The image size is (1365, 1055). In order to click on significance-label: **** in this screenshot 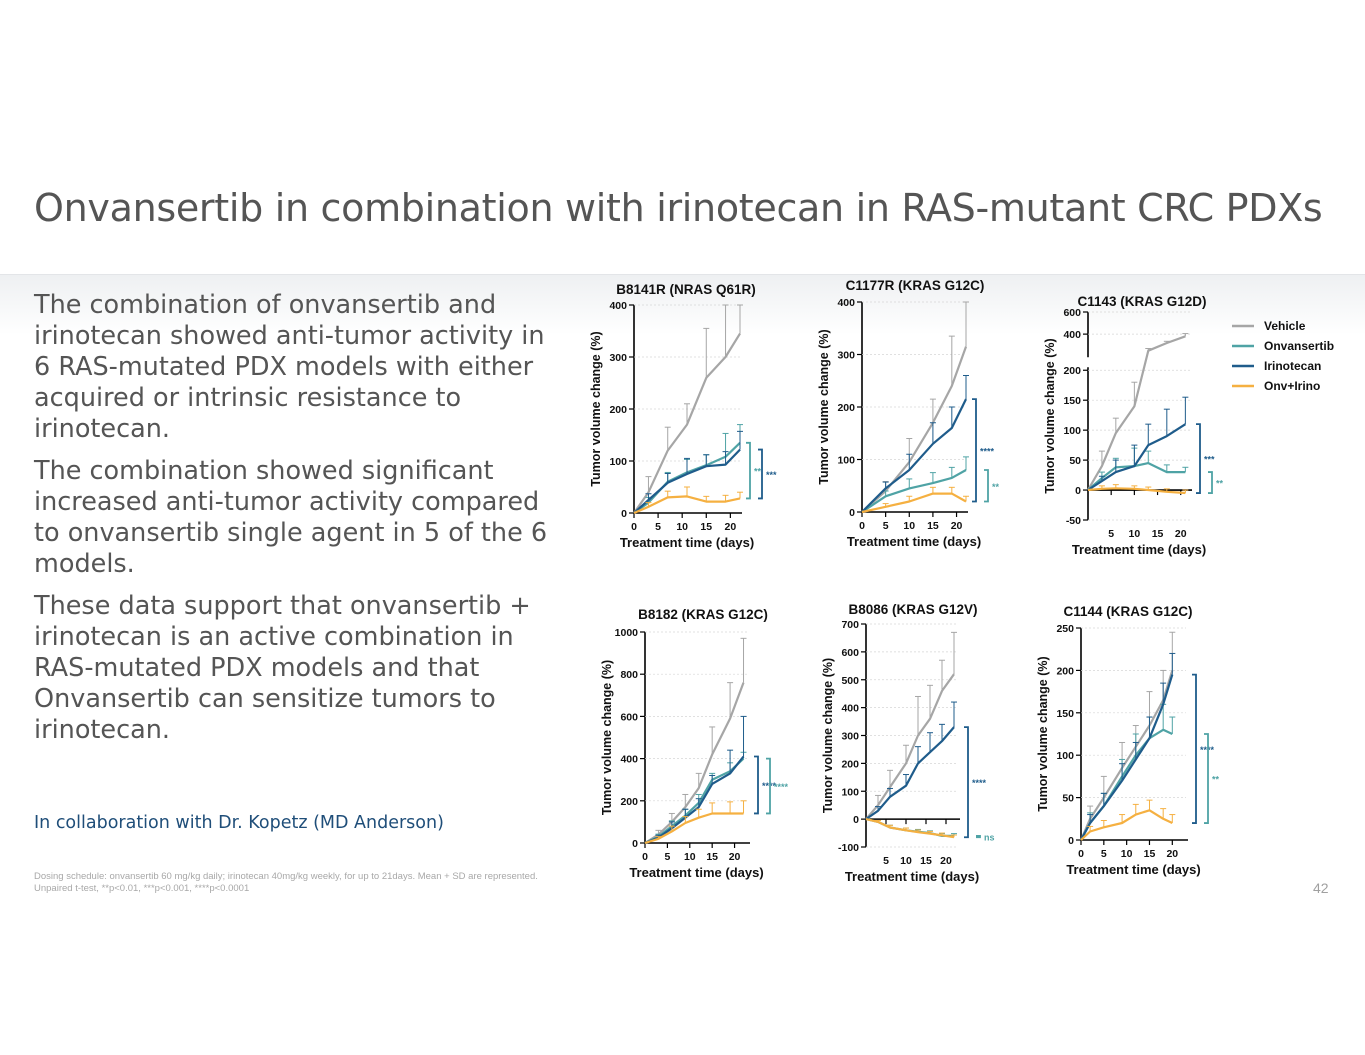, I will do `click(979, 783)`.